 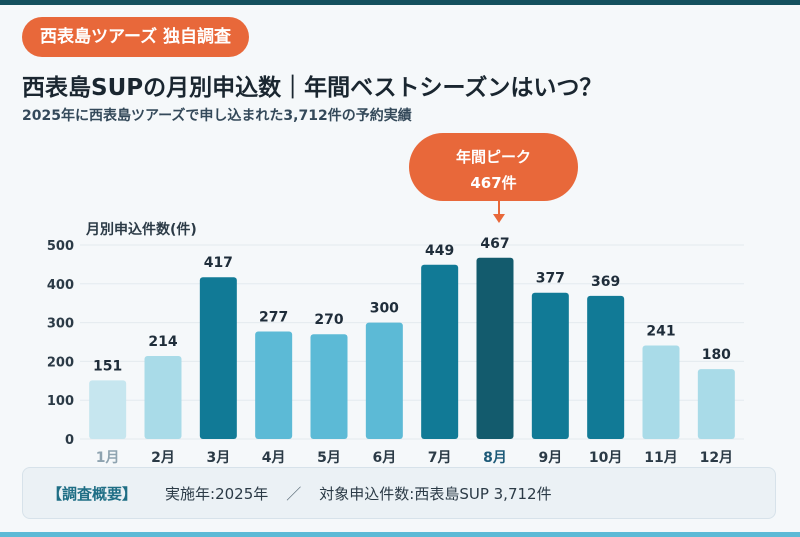 What do you see at coordinates (60, 324) in the screenshot?
I see `y-tick-label: 300` at bounding box center [60, 324].